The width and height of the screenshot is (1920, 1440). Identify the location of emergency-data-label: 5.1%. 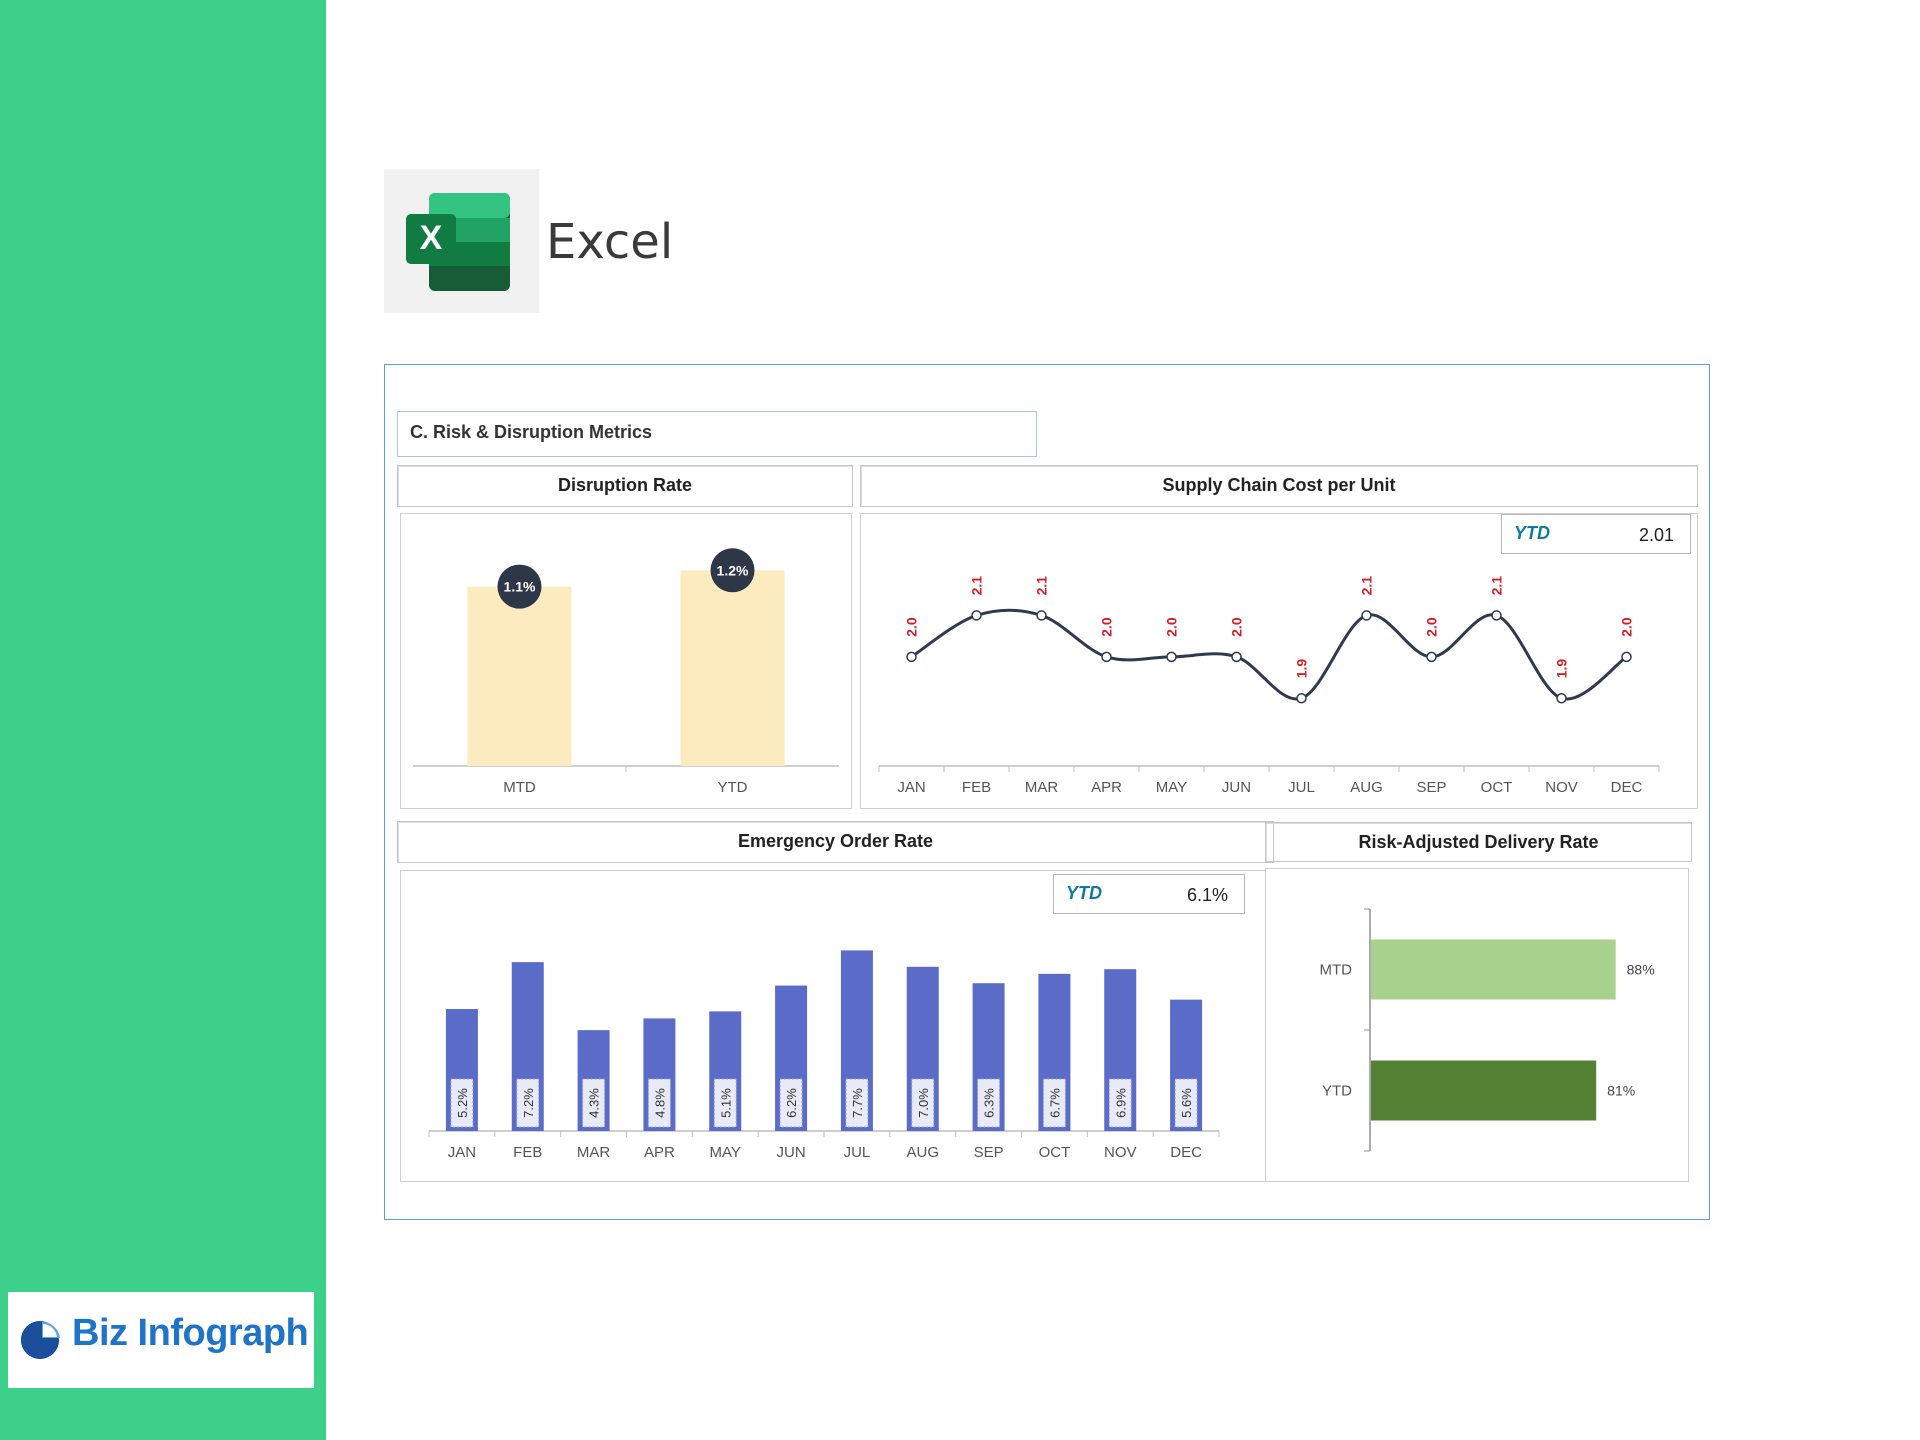
(725, 1103).